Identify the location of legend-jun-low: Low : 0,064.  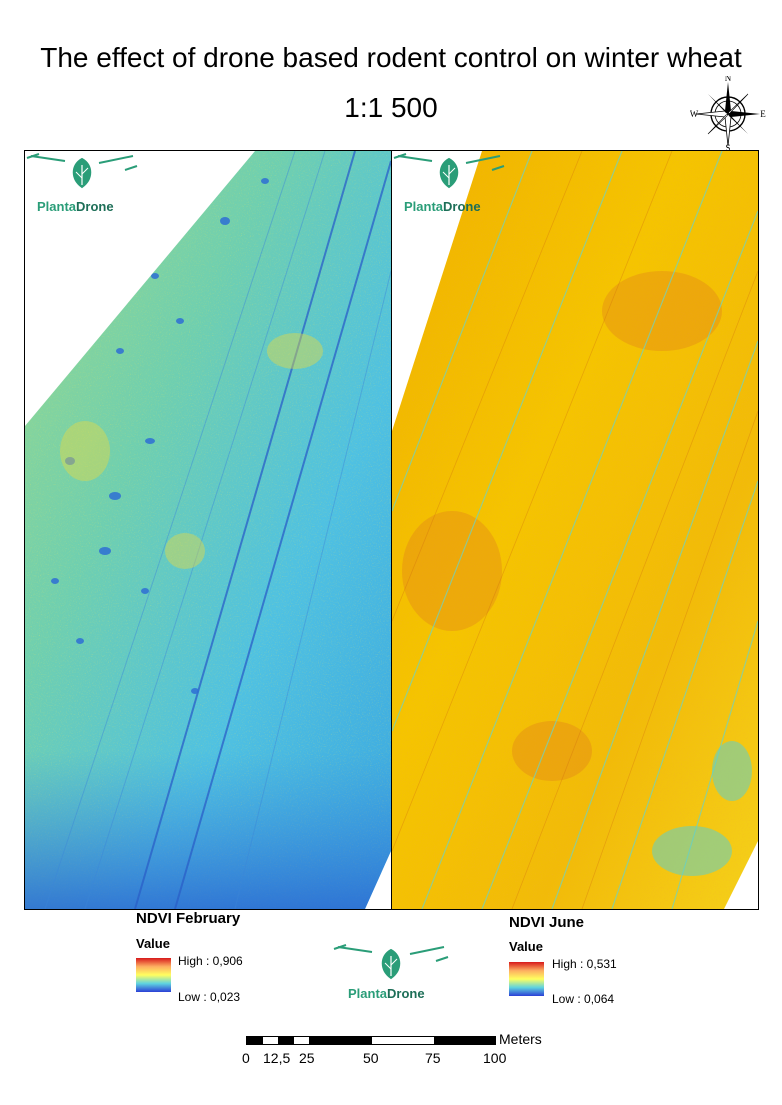
(583, 999).